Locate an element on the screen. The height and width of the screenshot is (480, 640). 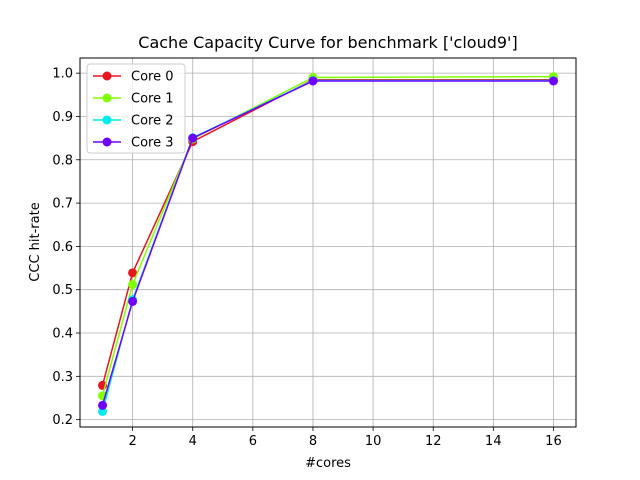
x-tick-label: 10 is located at coordinates (373, 441).